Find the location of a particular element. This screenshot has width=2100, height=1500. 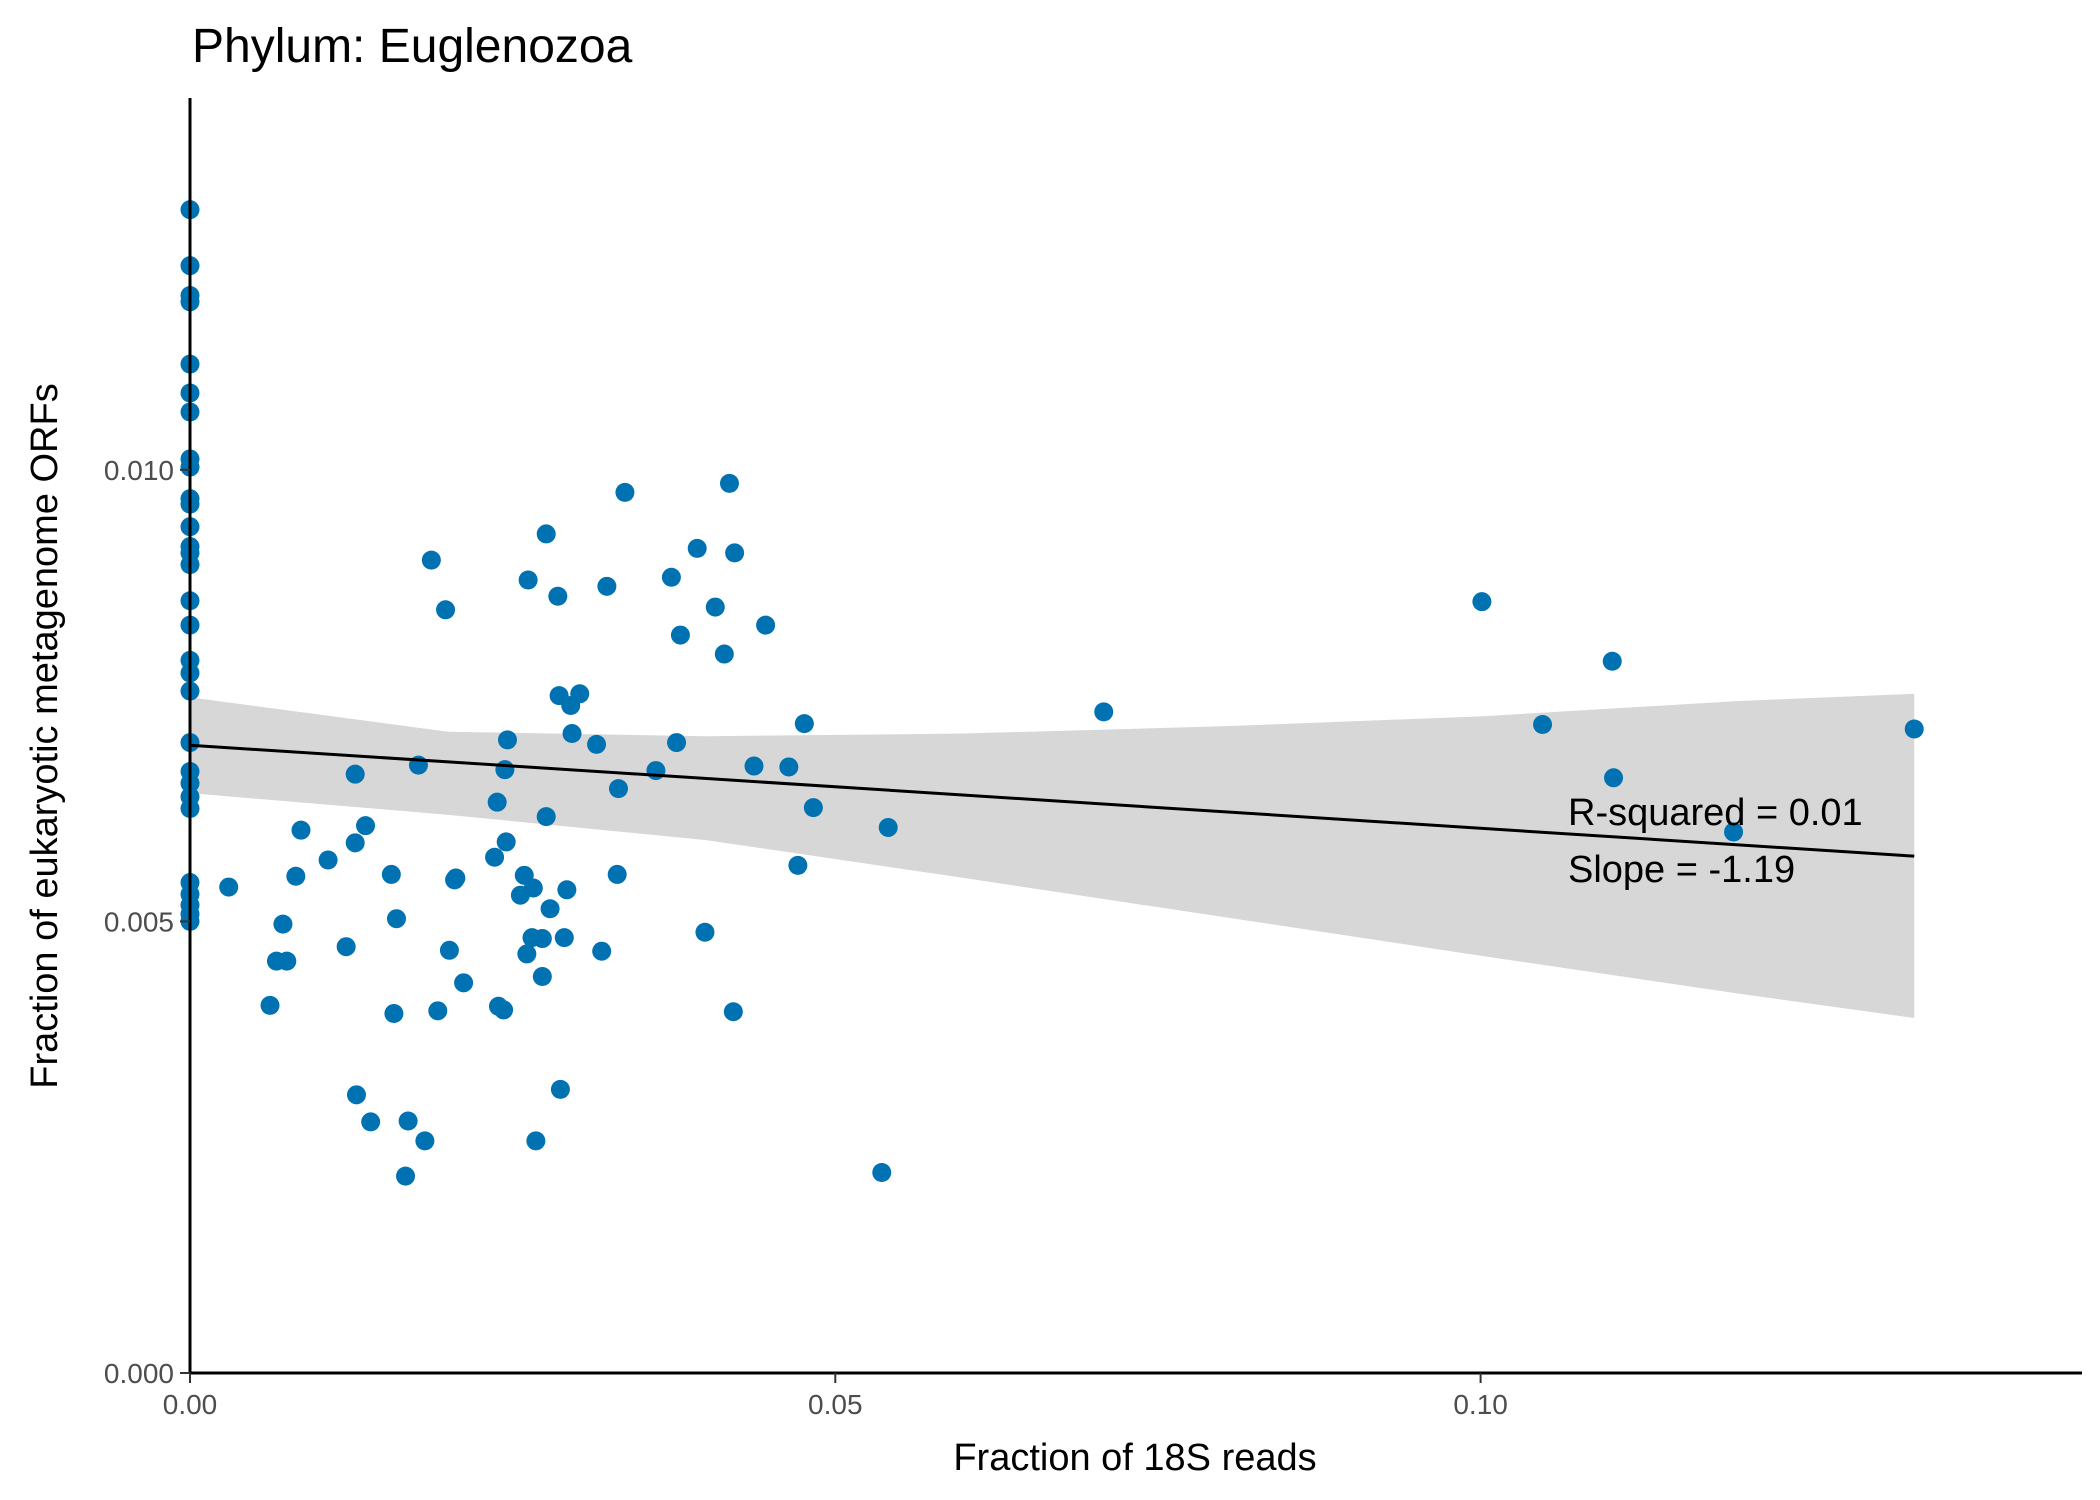

x-axis-ticks: 0.00 0.05 0.10 is located at coordinates (835, 1396).